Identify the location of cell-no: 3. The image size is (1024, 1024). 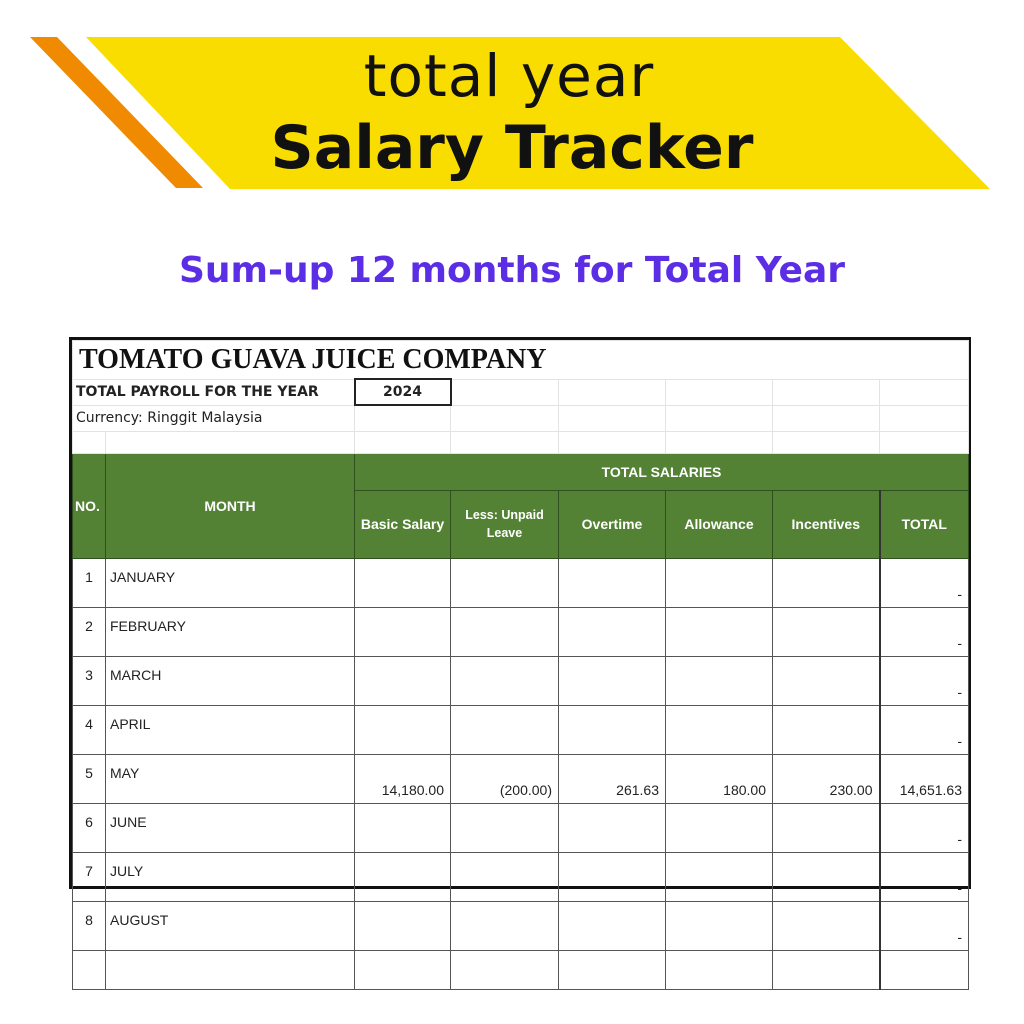
(89, 680).